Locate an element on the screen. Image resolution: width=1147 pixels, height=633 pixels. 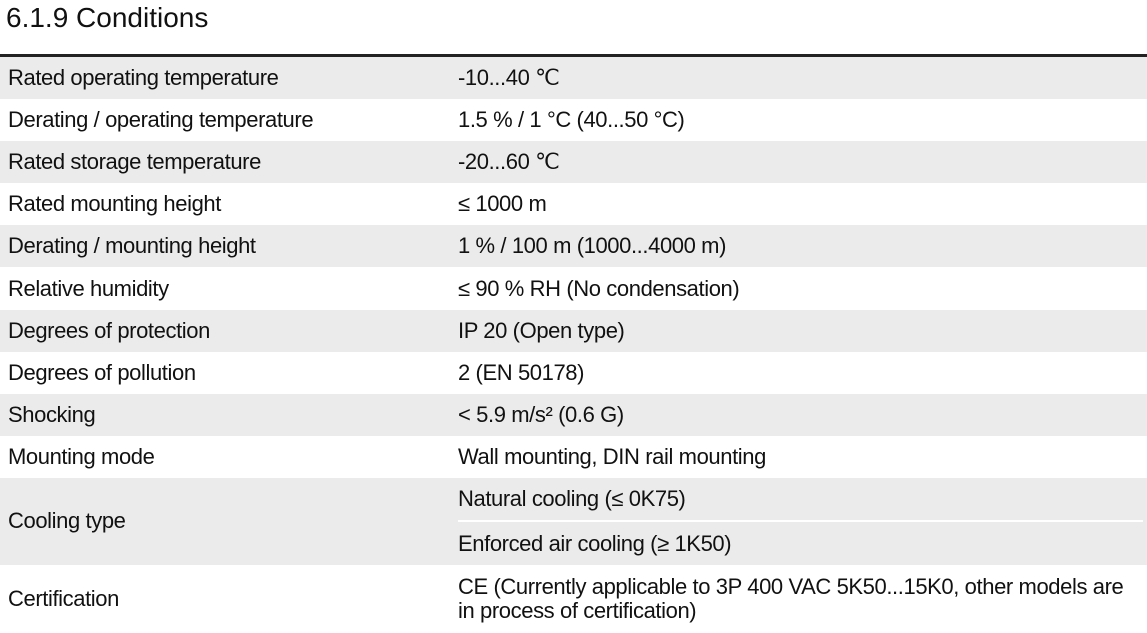
table-row: Degrees of protection IP 20 (Open type) is located at coordinates (573, 330).